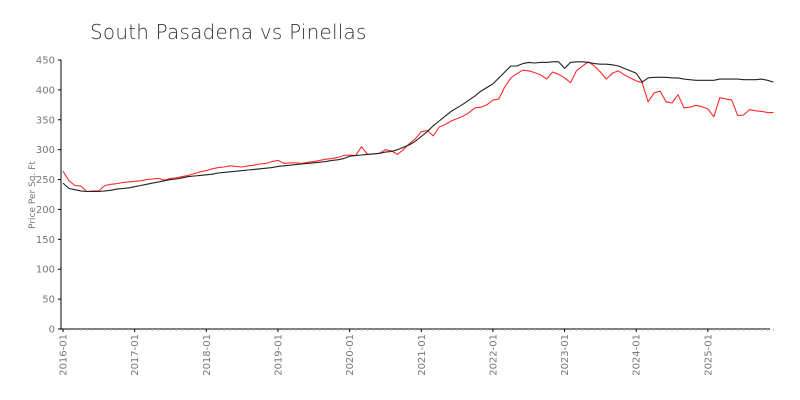  Describe the element at coordinates (45, 180) in the screenshot. I see `y-tick-label: 250` at that location.